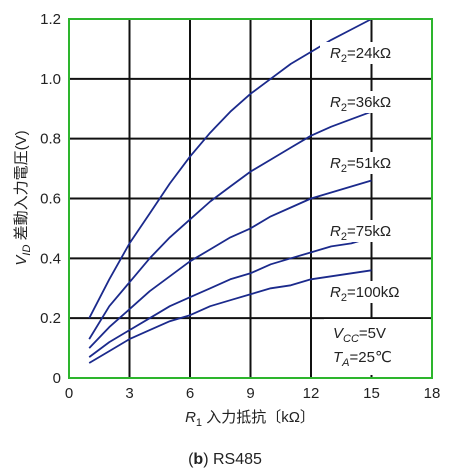 Image resolution: width=450 pixels, height=476 pixels. I want to click on caption-close: ), so click(205, 459).